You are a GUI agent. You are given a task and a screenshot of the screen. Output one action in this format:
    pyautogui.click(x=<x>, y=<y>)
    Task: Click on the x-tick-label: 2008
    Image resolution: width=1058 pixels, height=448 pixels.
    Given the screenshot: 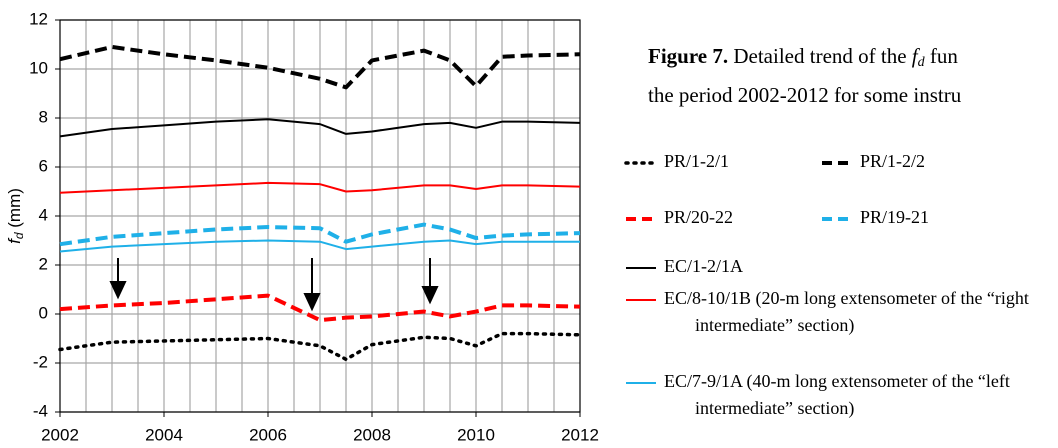 What is the action you would take?
    pyautogui.click(x=372, y=434)
    